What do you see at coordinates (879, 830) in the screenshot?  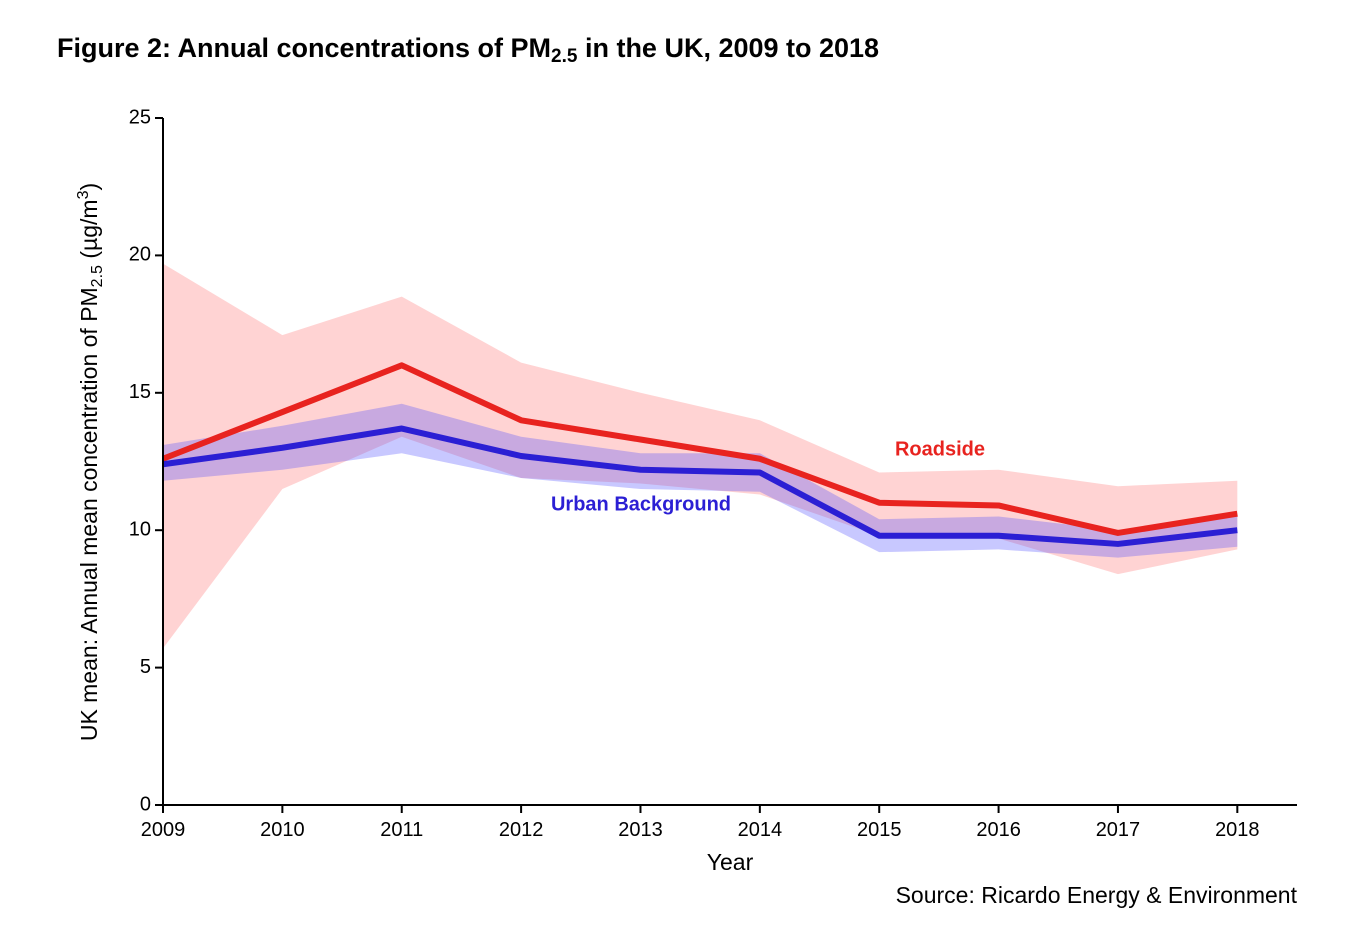 I see `x-tick-label: 2015` at bounding box center [879, 830].